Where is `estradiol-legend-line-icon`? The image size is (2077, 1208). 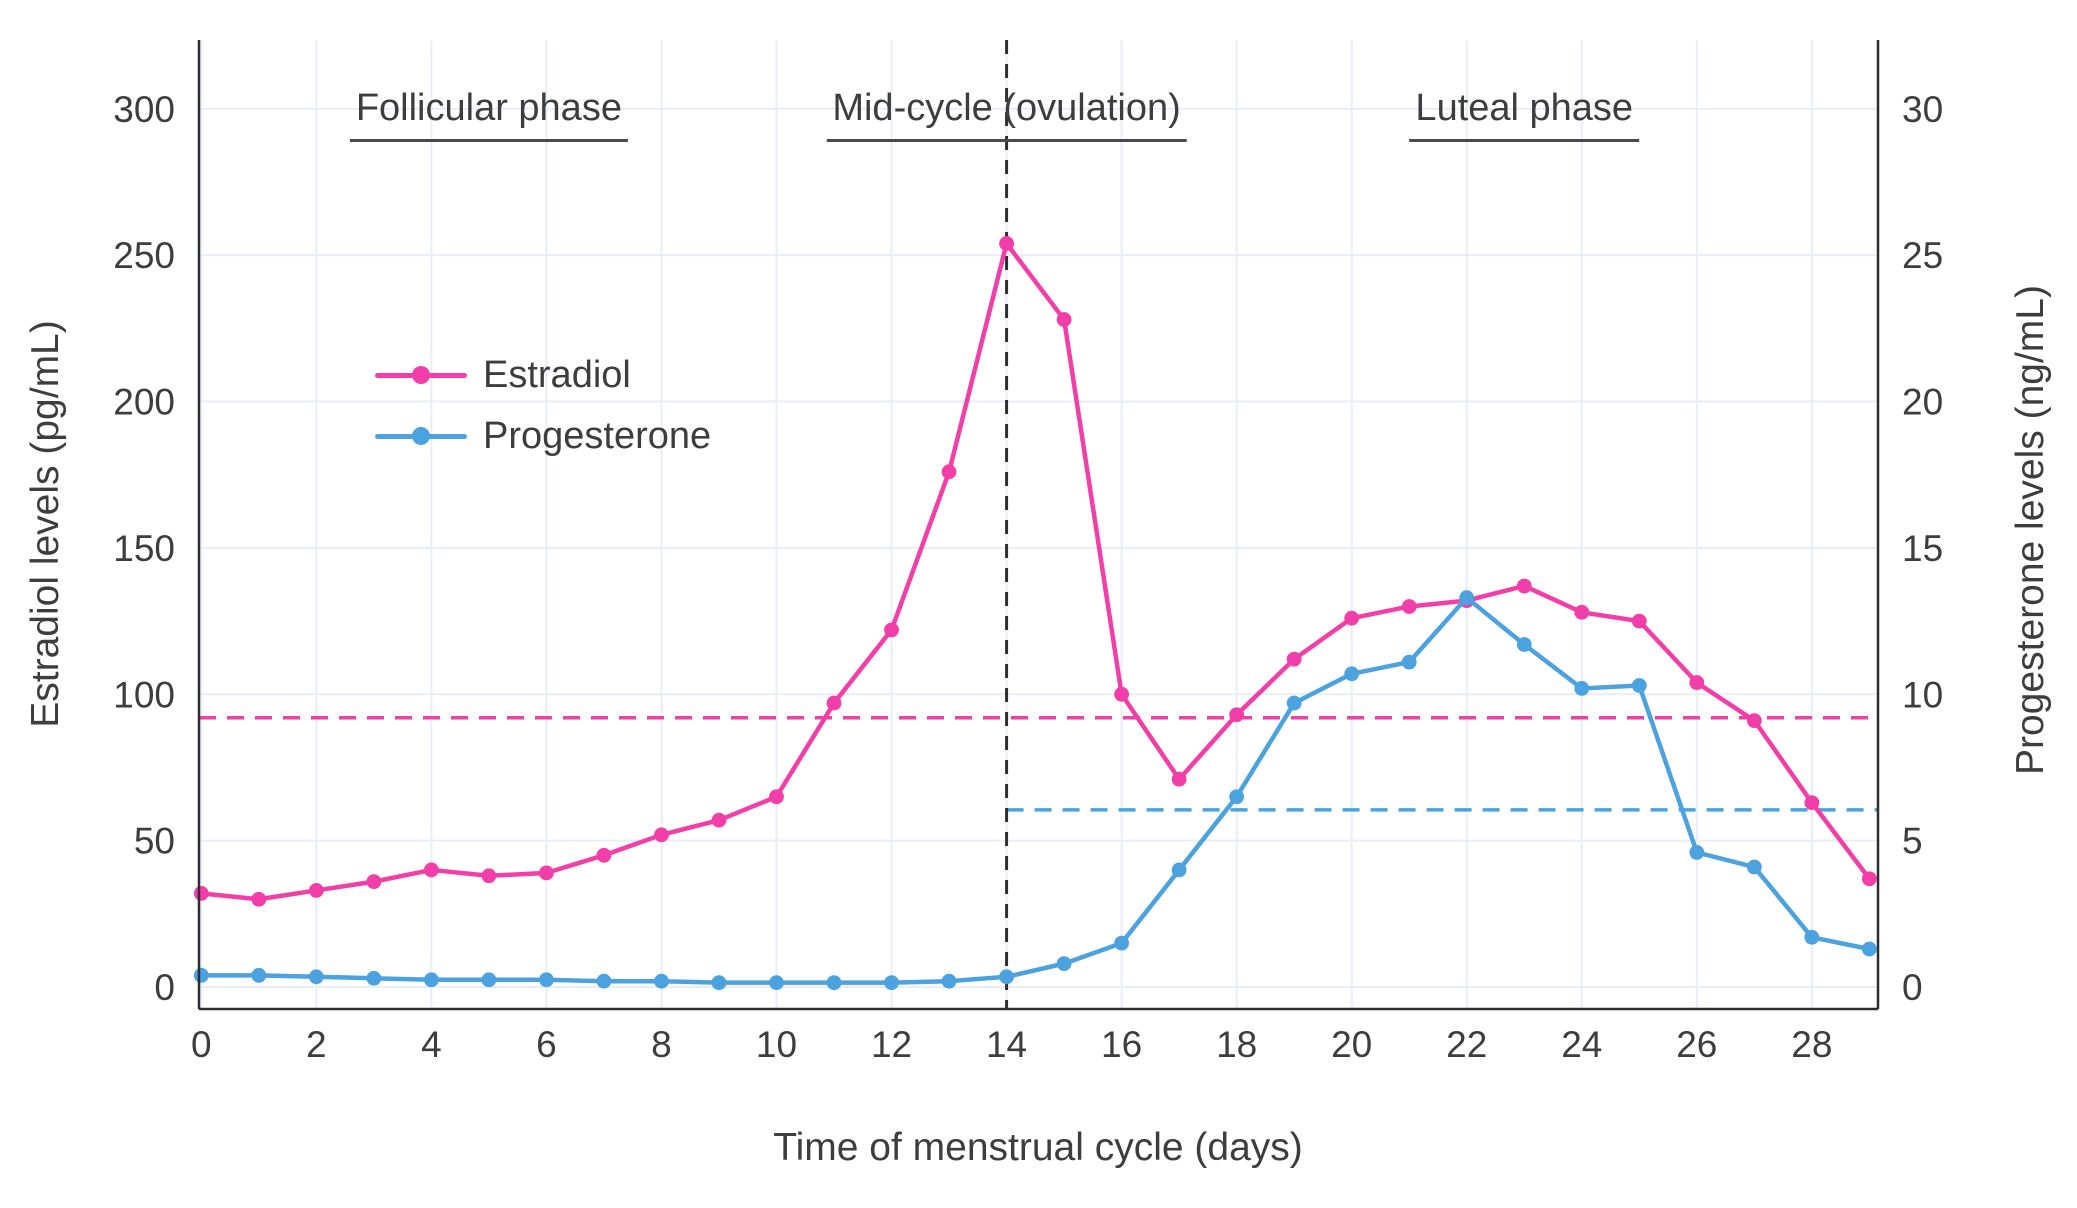
estradiol-legend-line-icon is located at coordinates (421, 375).